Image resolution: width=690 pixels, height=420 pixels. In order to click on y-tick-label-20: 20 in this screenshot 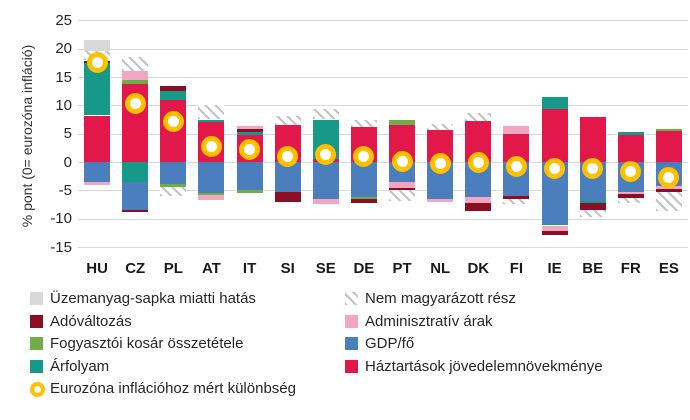, I will do `click(63, 49)`.